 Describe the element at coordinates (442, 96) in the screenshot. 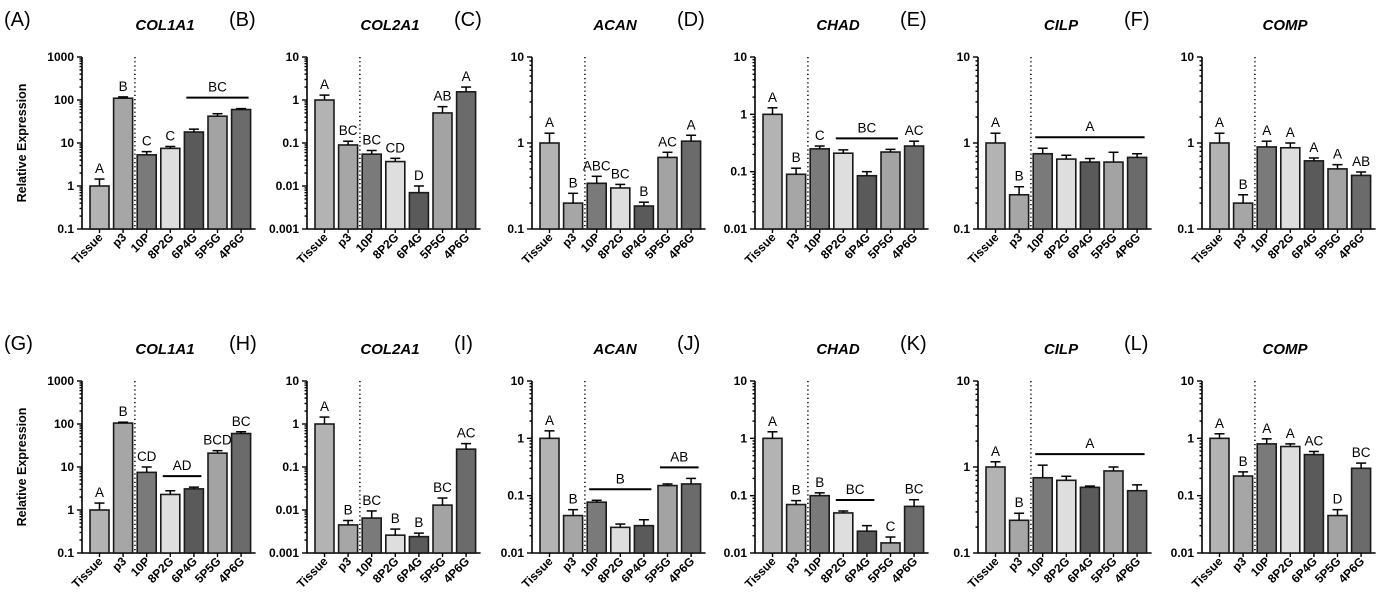

I see `significance-letter: AB` at that location.